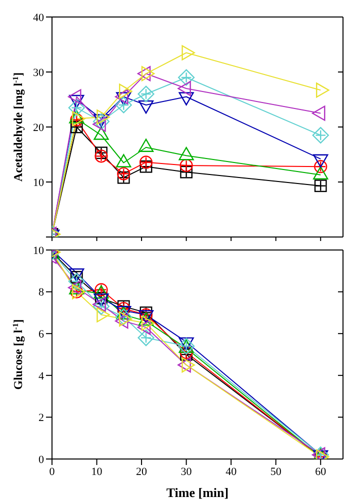 The width and height of the screenshot is (352, 501). I want to click on x-axis-title: Time [min], so click(197, 492).